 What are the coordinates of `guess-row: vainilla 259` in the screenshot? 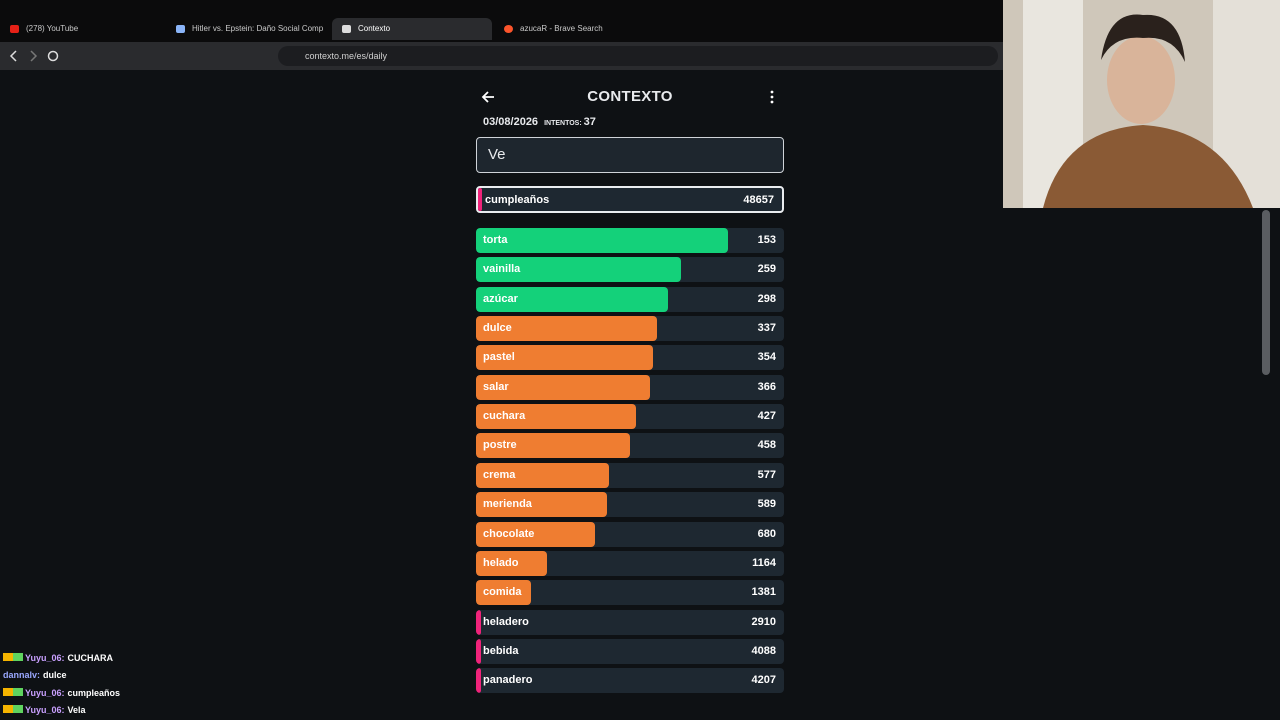 It's located at (630, 270).